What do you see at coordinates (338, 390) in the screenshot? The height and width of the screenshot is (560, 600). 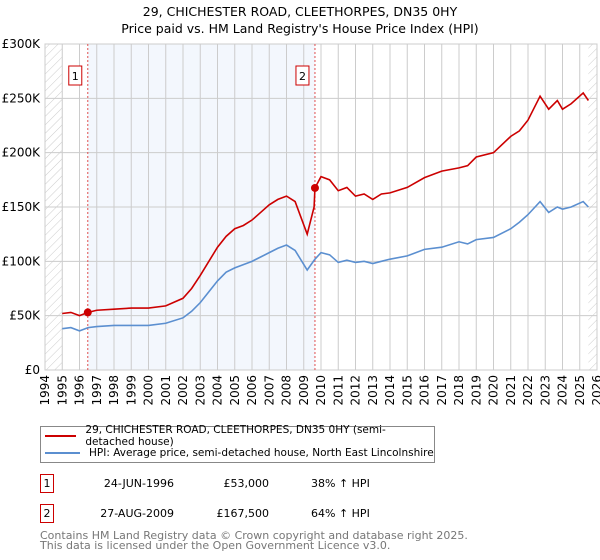 I see `x-tick-label: 2011` at bounding box center [338, 390].